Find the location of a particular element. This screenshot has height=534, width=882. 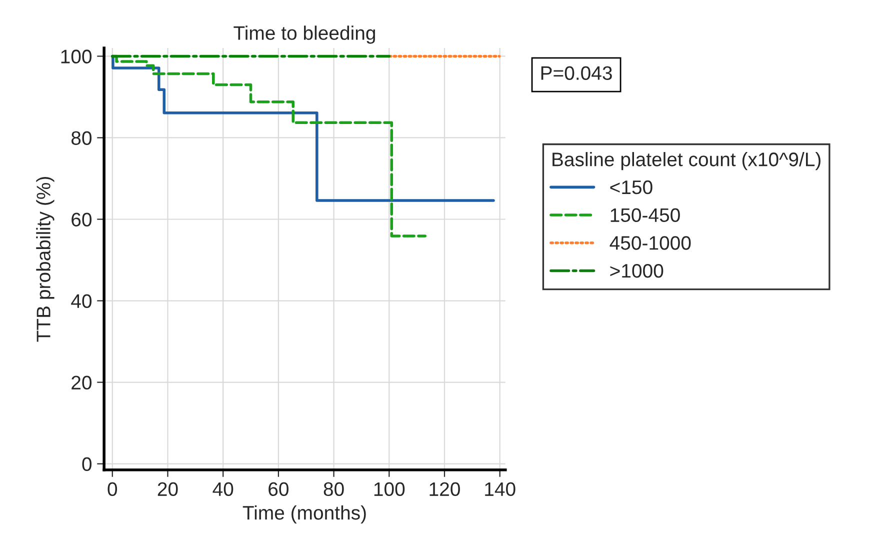

chart-title: Time to bleeding is located at coordinates (304, 35).